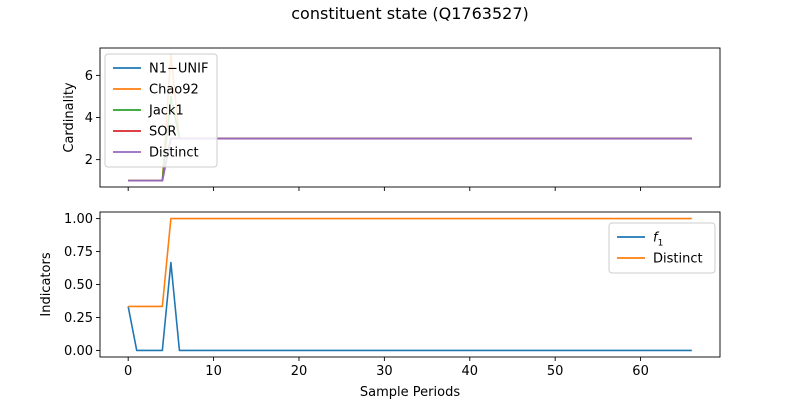  Describe the element at coordinates (89, 160) in the screenshot. I see `ax0-y-tick-label: 2` at that location.